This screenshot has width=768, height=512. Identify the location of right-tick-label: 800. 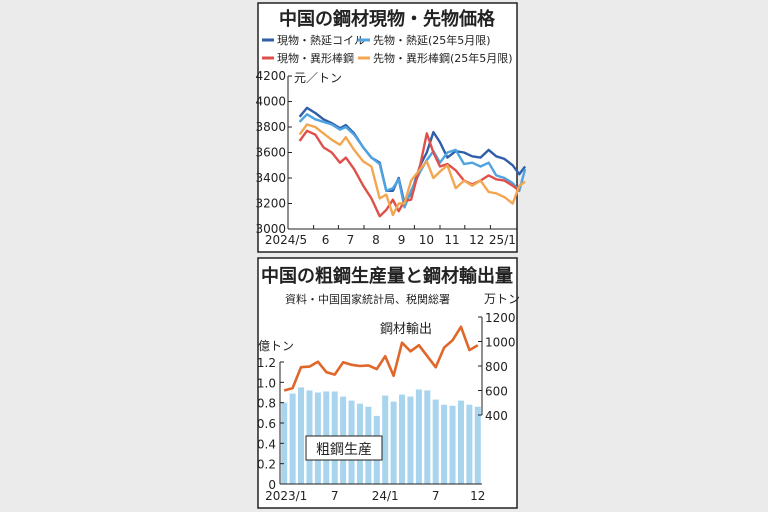
(496, 367).